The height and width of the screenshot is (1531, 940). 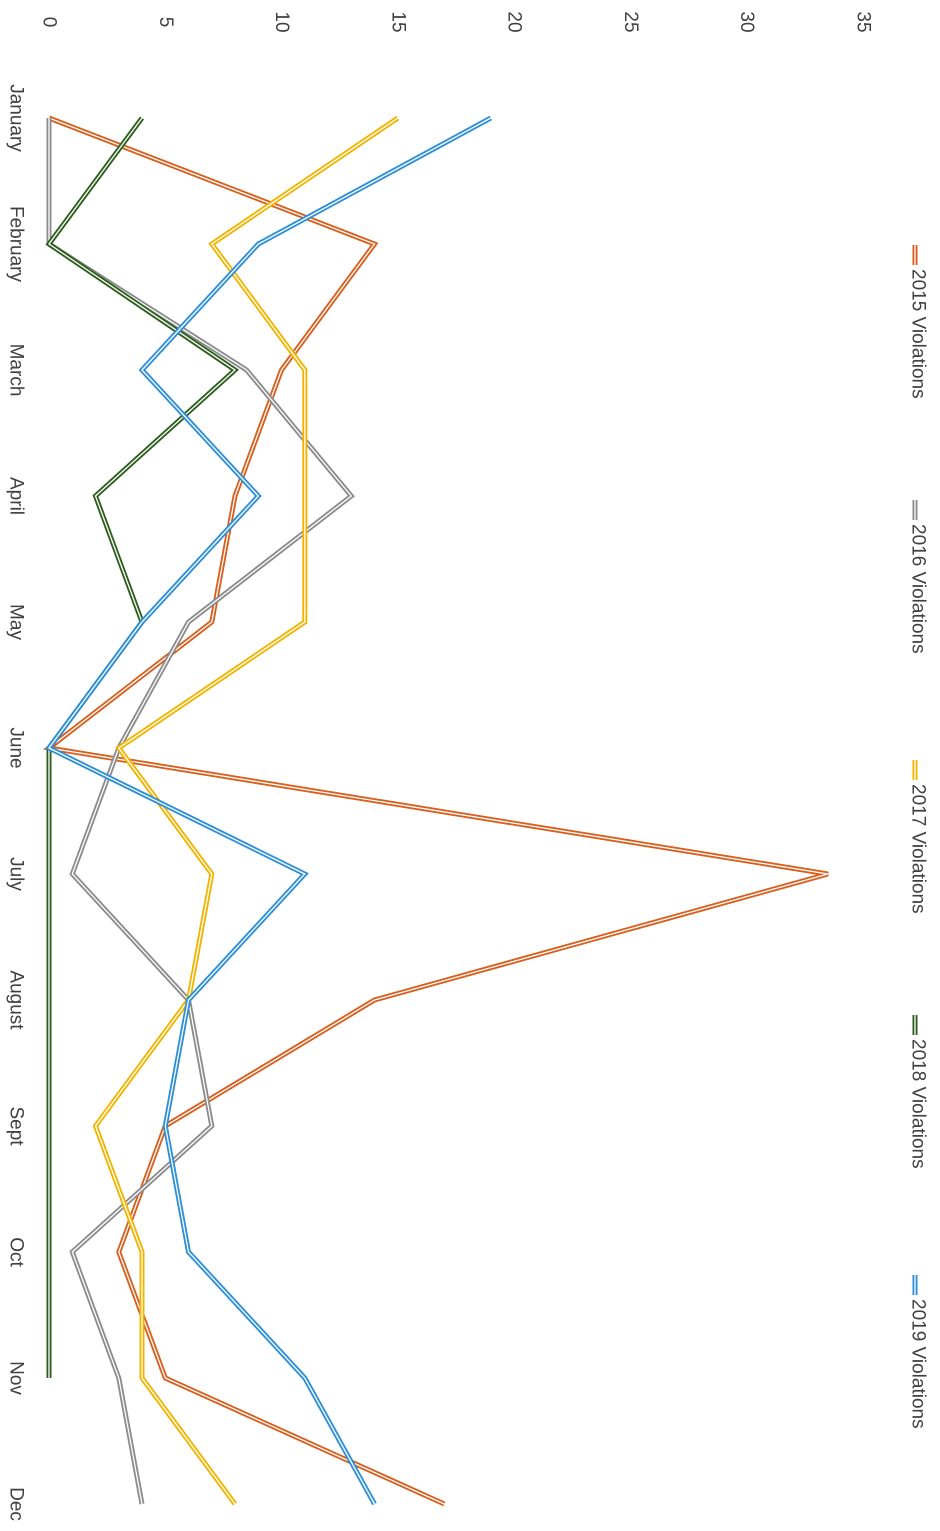 I want to click on x-category-label: June, so click(x=16, y=747).